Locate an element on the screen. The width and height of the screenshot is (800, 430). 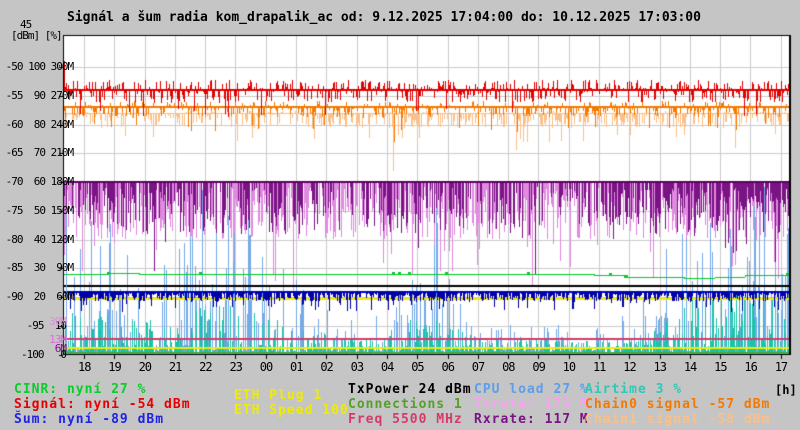
y-axis-label: -55 90 270M is located at coordinates (37, 95).